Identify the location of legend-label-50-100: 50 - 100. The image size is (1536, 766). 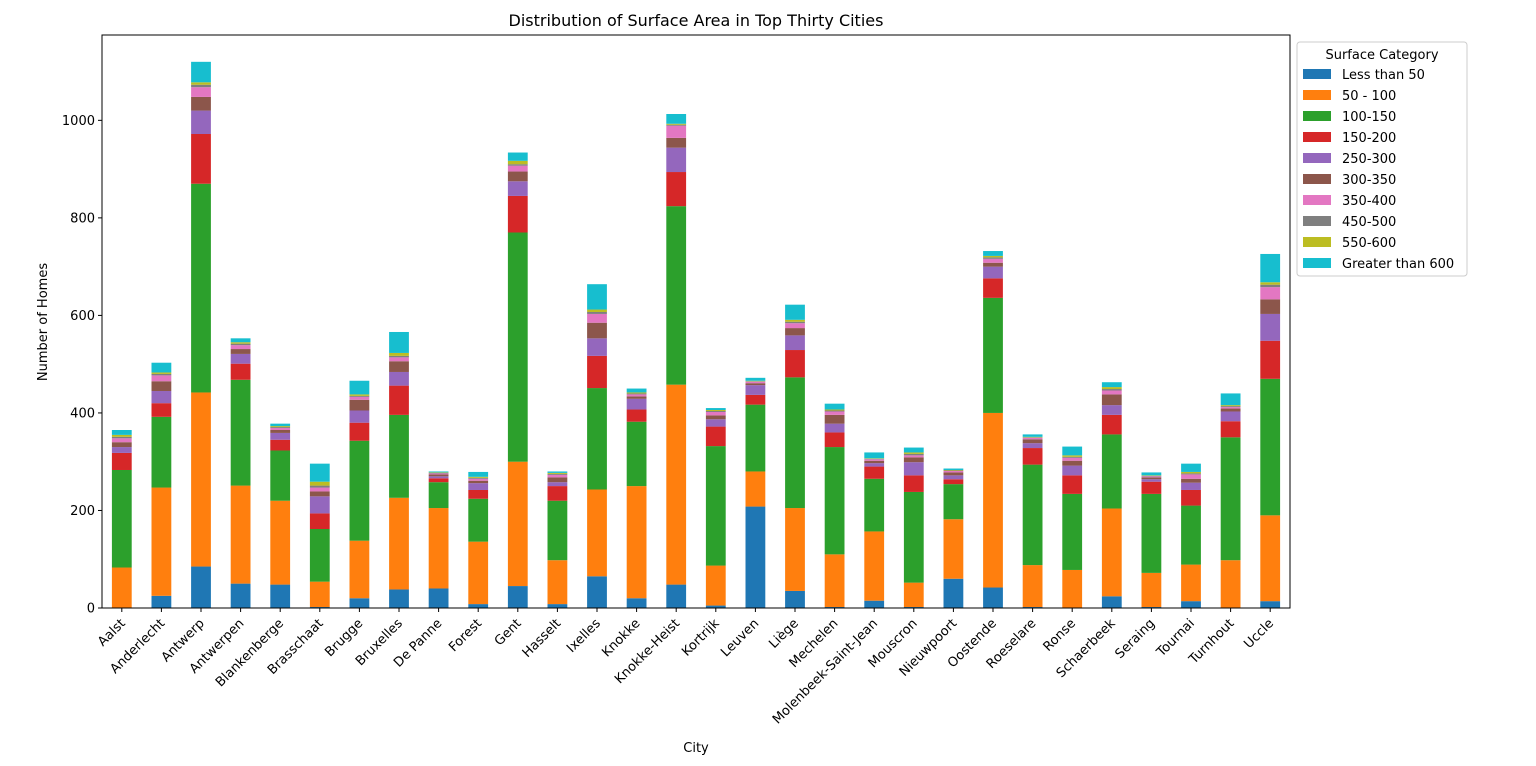
(1369, 96).